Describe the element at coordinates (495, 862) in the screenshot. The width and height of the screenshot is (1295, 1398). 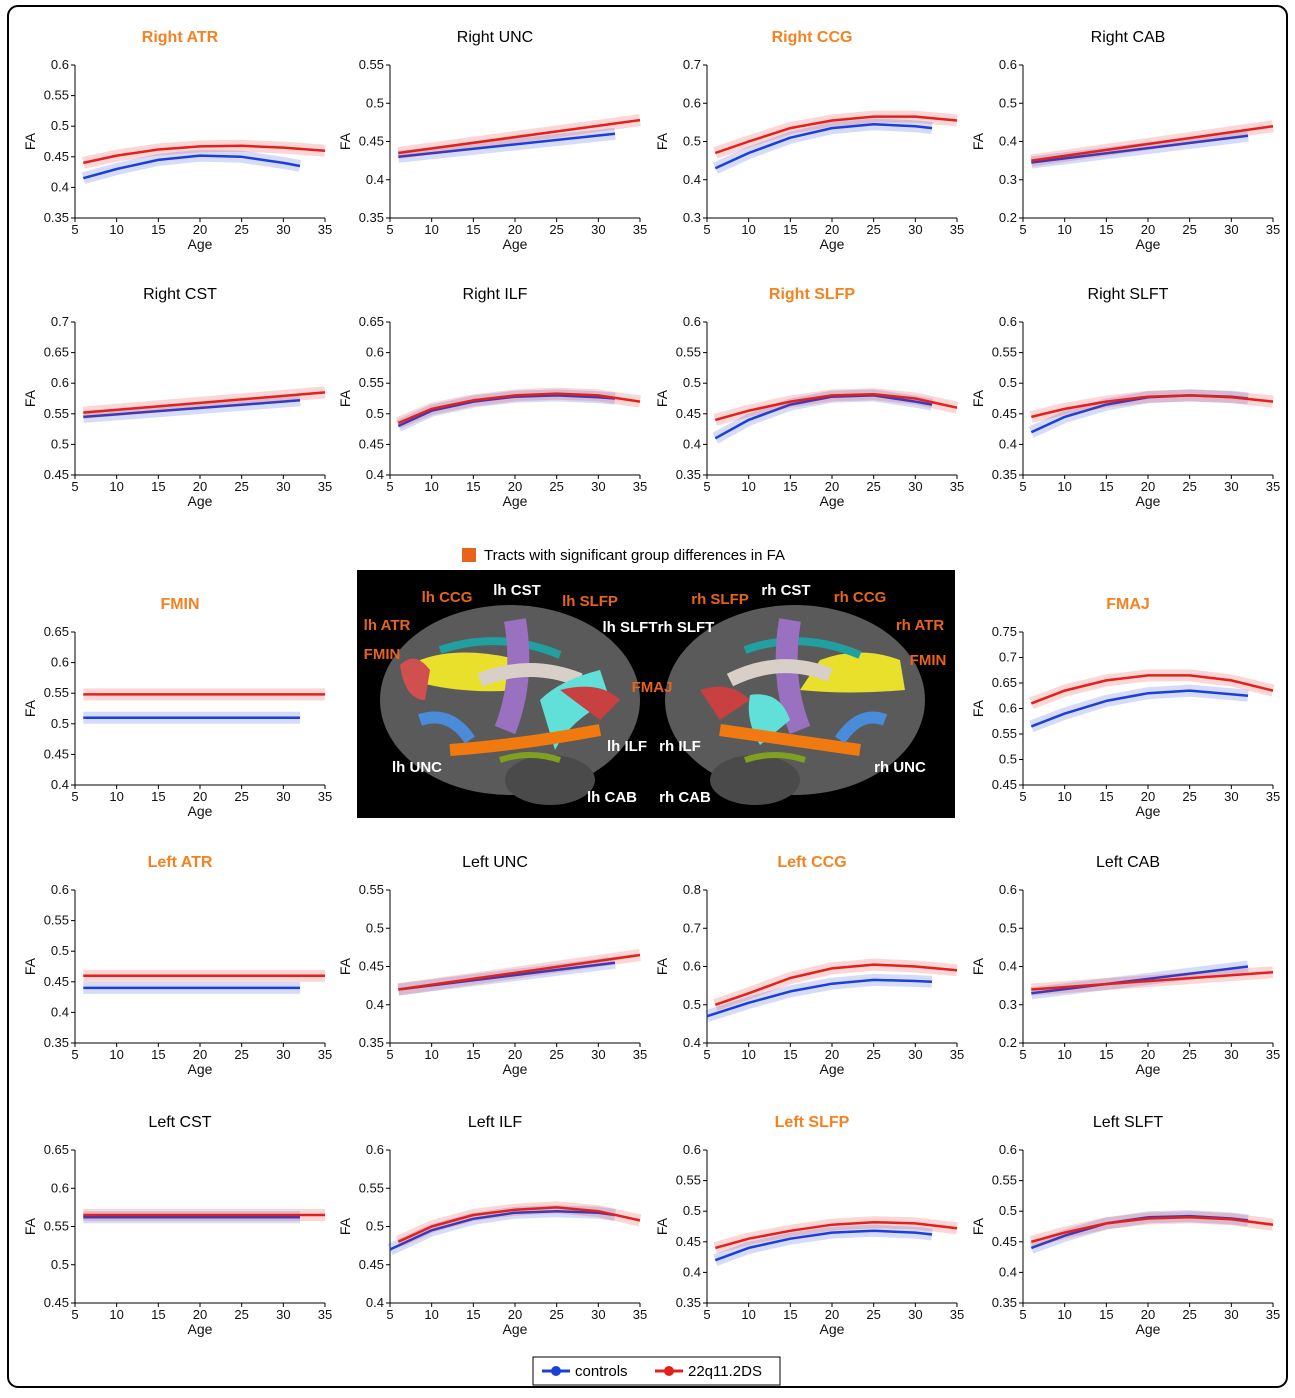
I see `panel-title: Left UNC` at that location.